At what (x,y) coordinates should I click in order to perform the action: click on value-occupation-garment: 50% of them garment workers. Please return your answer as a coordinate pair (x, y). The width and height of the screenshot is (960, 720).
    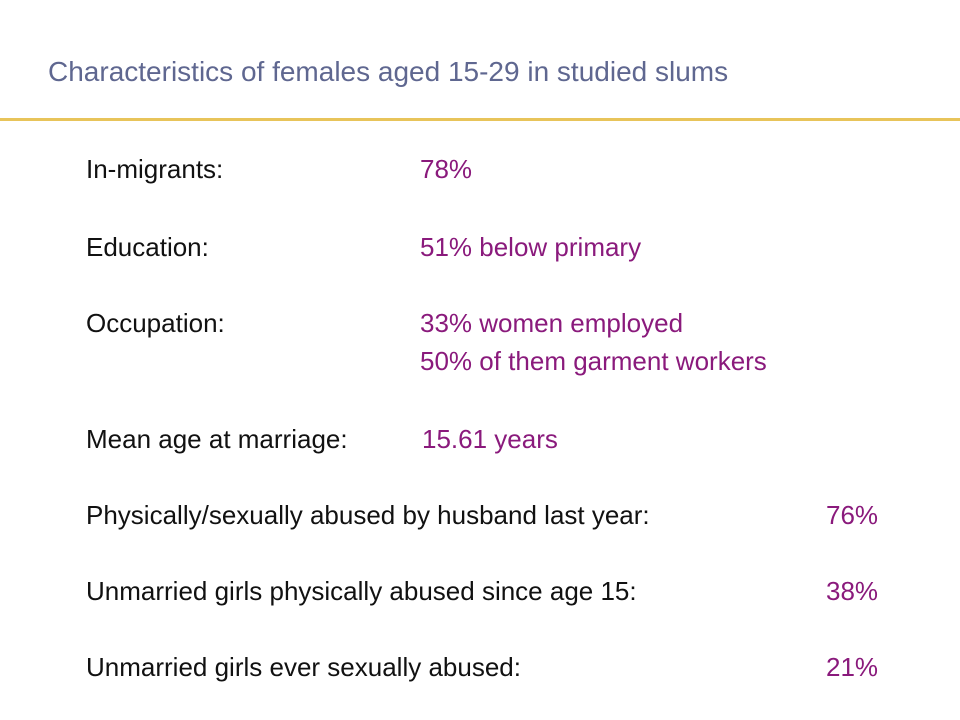
    Looking at the image, I should click on (593, 361).